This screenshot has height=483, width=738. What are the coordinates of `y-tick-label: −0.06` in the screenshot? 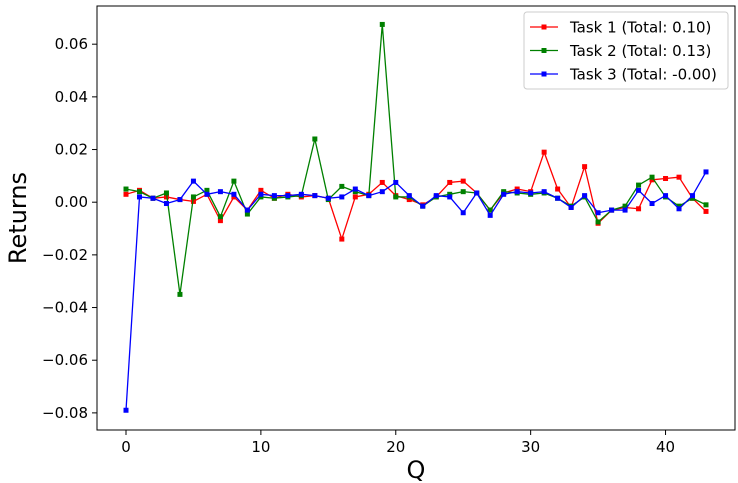 It's located at (65, 360).